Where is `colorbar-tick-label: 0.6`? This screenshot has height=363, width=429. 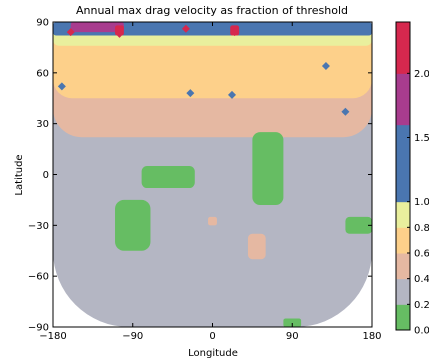 colorbar-tick-label: 0.6 is located at coordinates (421, 254).